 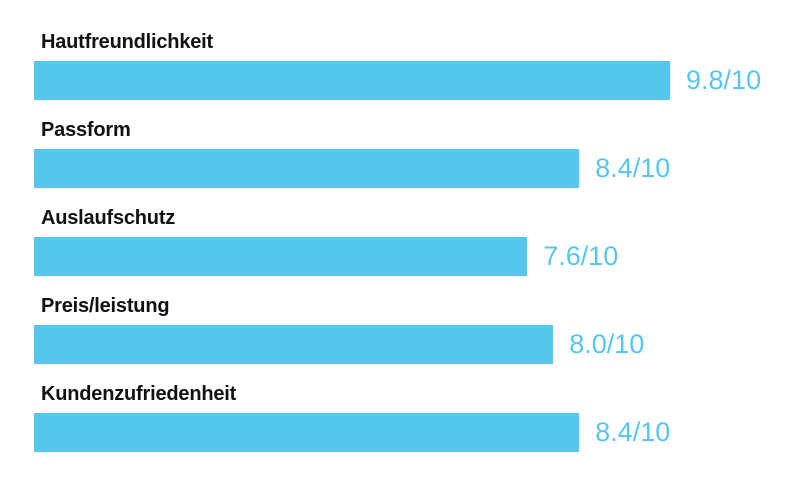 I want to click on bar-group: Passform 8.4/10, so click(x=417, y=153).